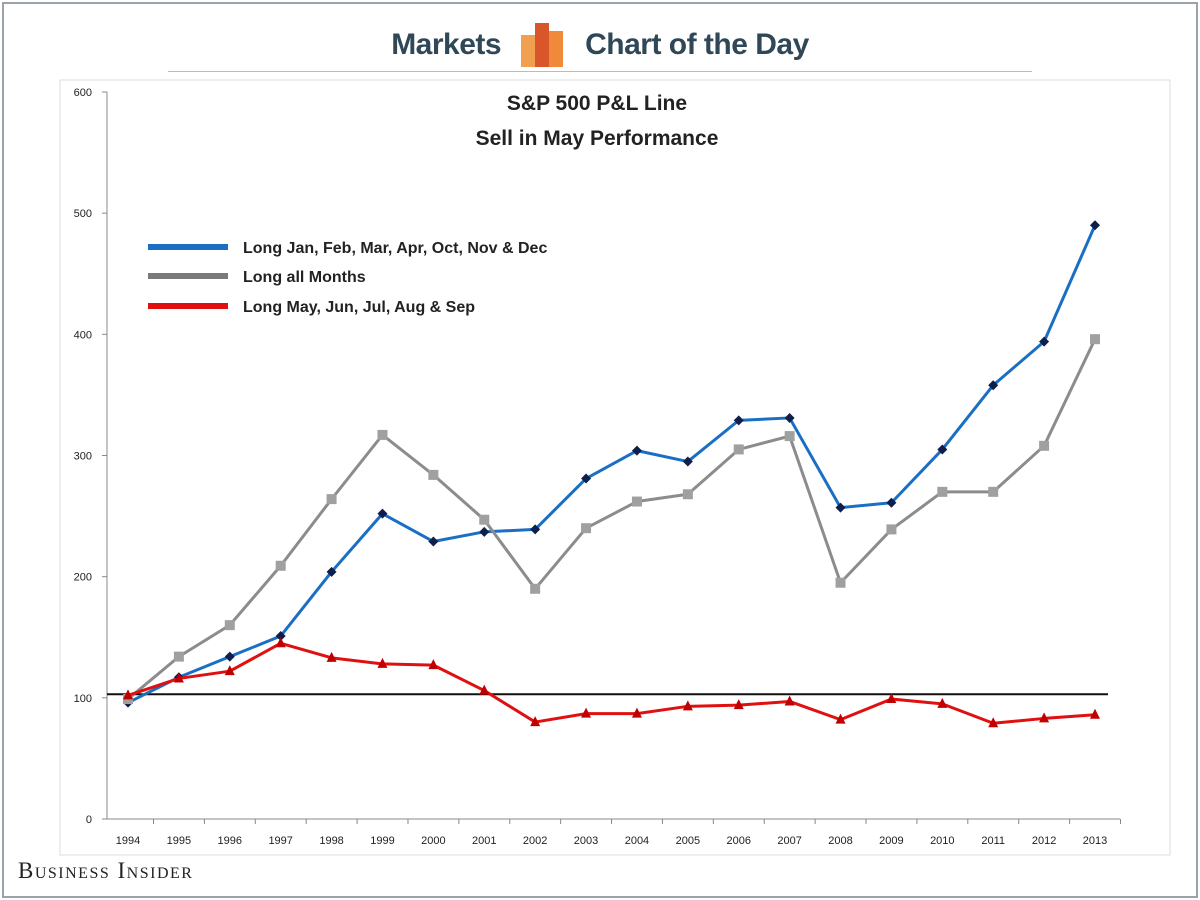 The image size is (1200, 900). Describe the element at coordinates (331, 841) in the screenshot. I see `x-tick-label: 1998` at that location.